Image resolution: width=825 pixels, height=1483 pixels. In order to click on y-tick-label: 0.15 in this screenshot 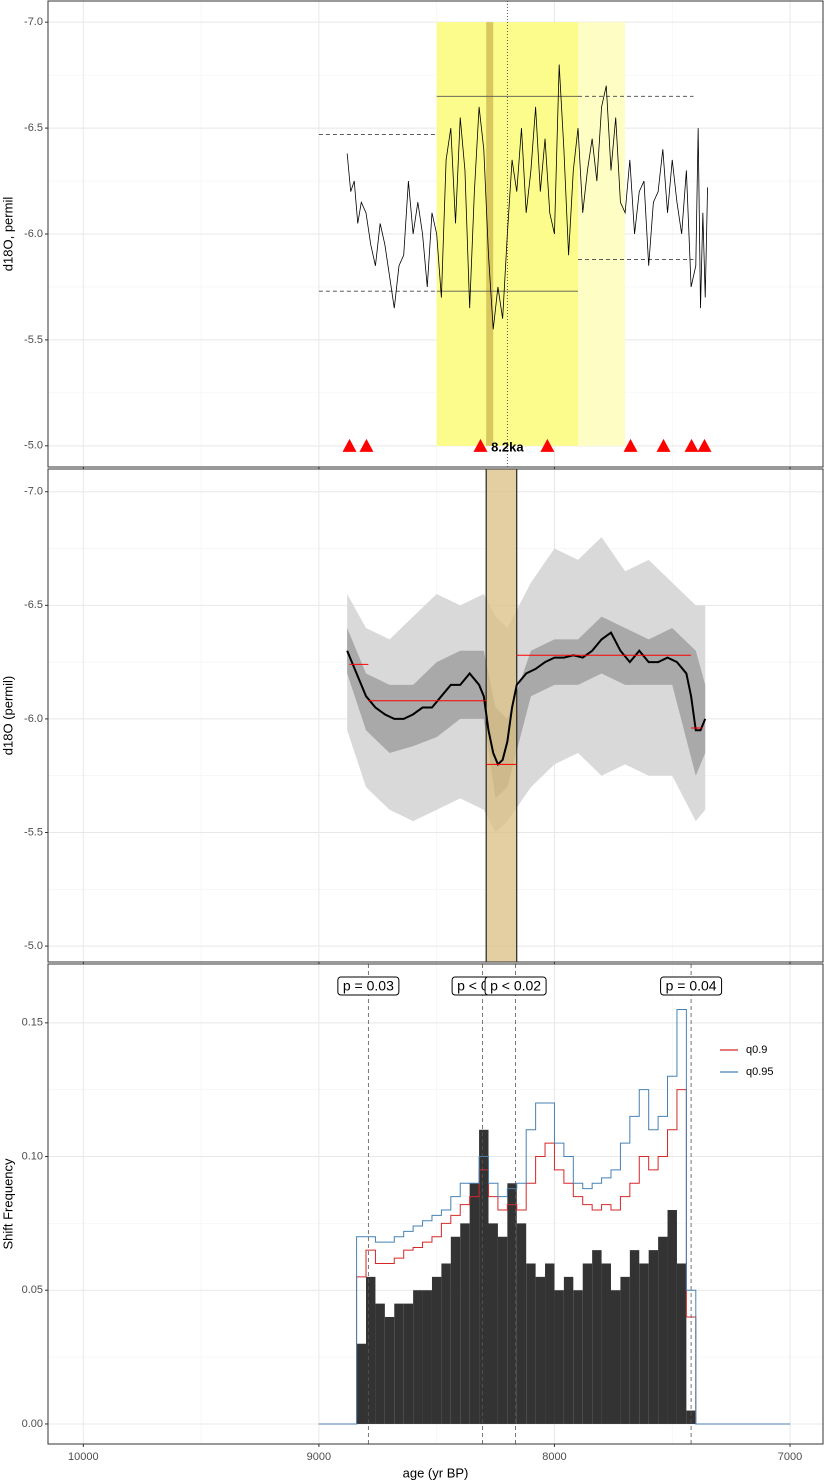, I will do `click(32, 1023)`.